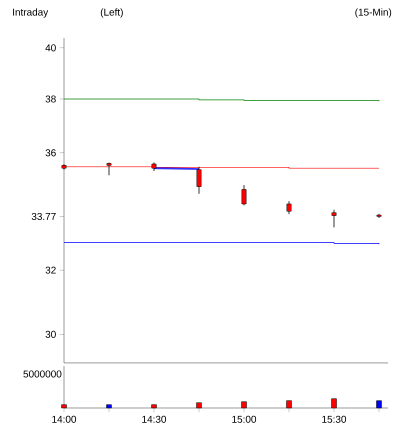 The height and width of the screenshot is (446, 398). What do you see at coordinates (44, 216) in the screenshot?
I see `y-tick-label: 33.77` at bounding box center [44, 216].